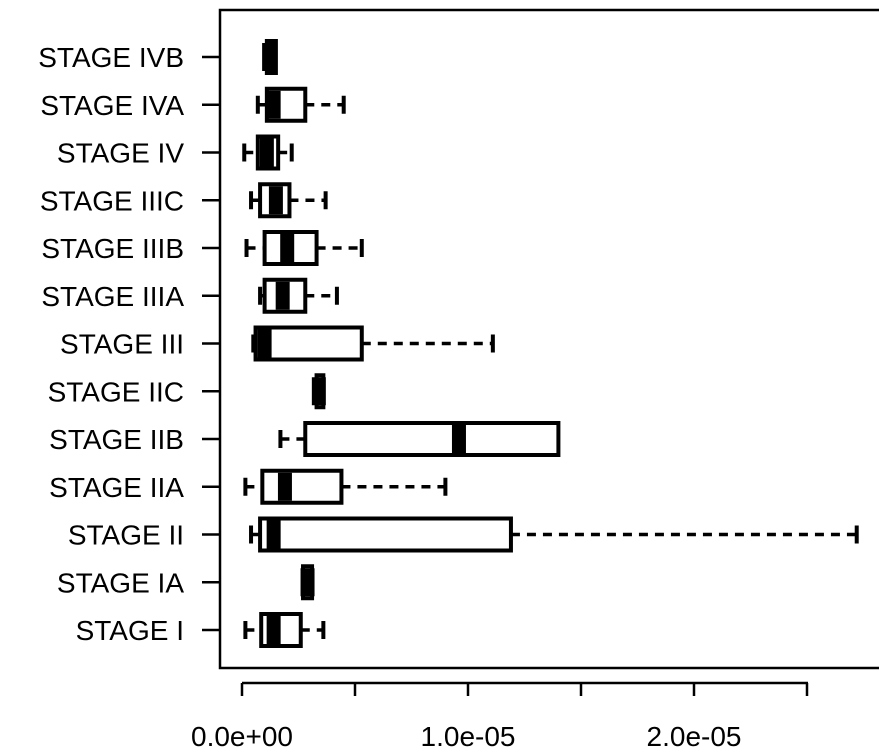 This screenshot has width=879, height=753. Describe the element at coordinates (524, 689) in the screenshot. I see `x-axis-ticks` at that location.